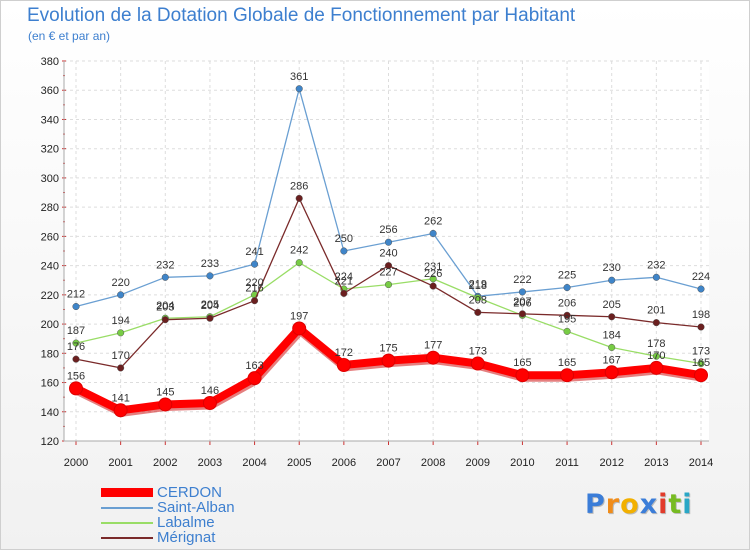 The height and width of the screenshot is (550, 750). I want to click on data-label-labalme: 195, so click(567, 319).